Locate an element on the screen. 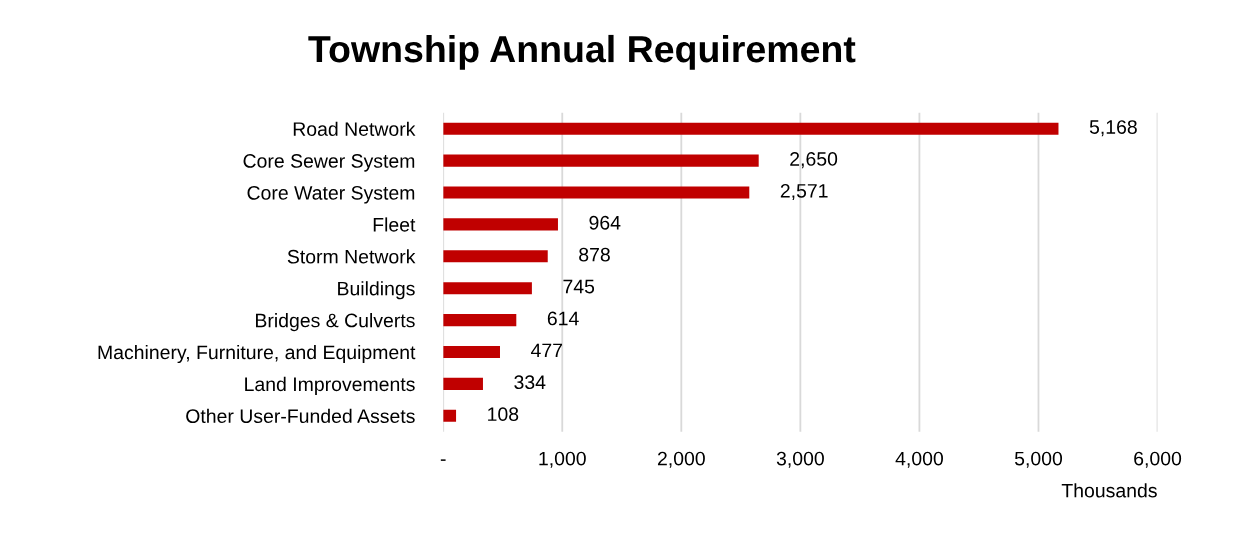 This screenshot has width=1238, height=537. y-tick-label: Core Sewer System is located at coordinates (329, 163).